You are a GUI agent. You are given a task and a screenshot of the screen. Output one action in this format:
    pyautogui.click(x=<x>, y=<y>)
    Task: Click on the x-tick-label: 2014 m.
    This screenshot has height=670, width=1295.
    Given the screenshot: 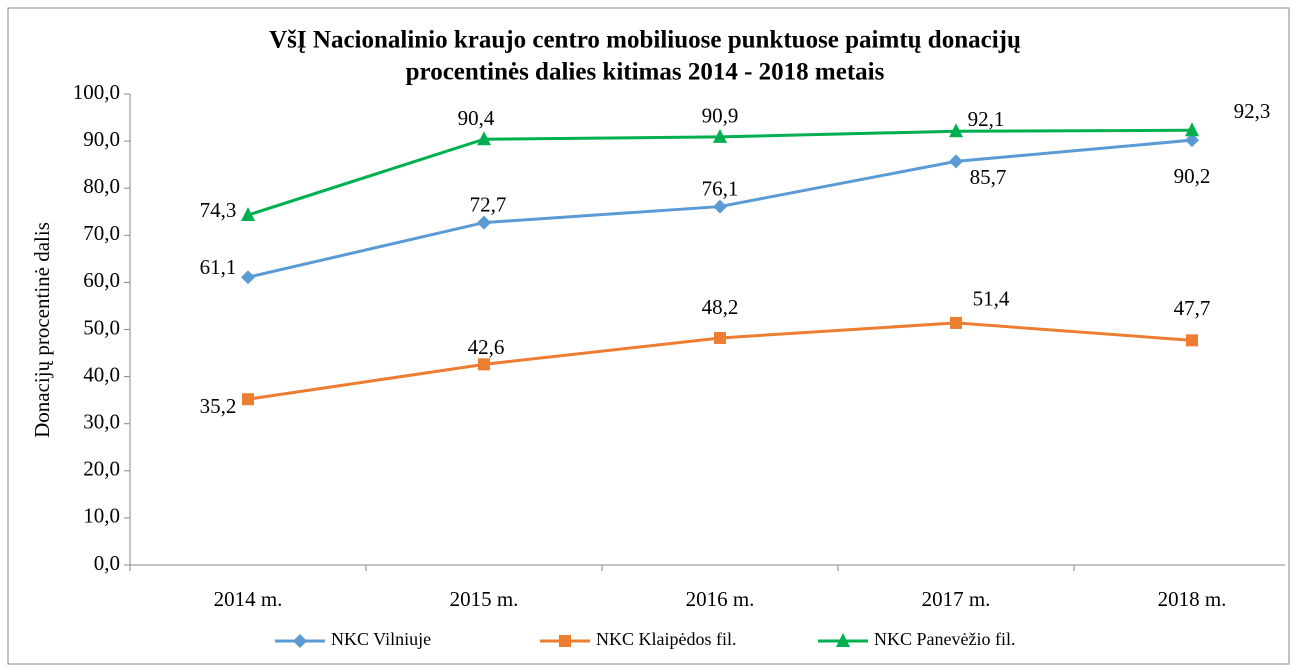 What is the action you would take?
    pyautogui.click(x=248, y=599)
    